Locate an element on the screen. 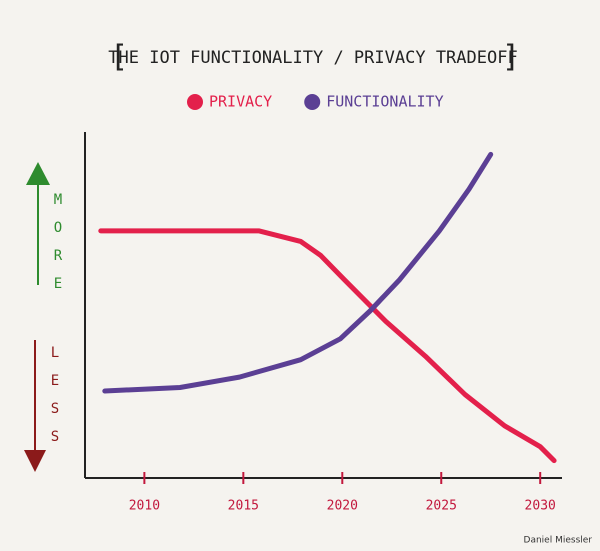  title-bracket: [ is located at coordinates (119, 57).